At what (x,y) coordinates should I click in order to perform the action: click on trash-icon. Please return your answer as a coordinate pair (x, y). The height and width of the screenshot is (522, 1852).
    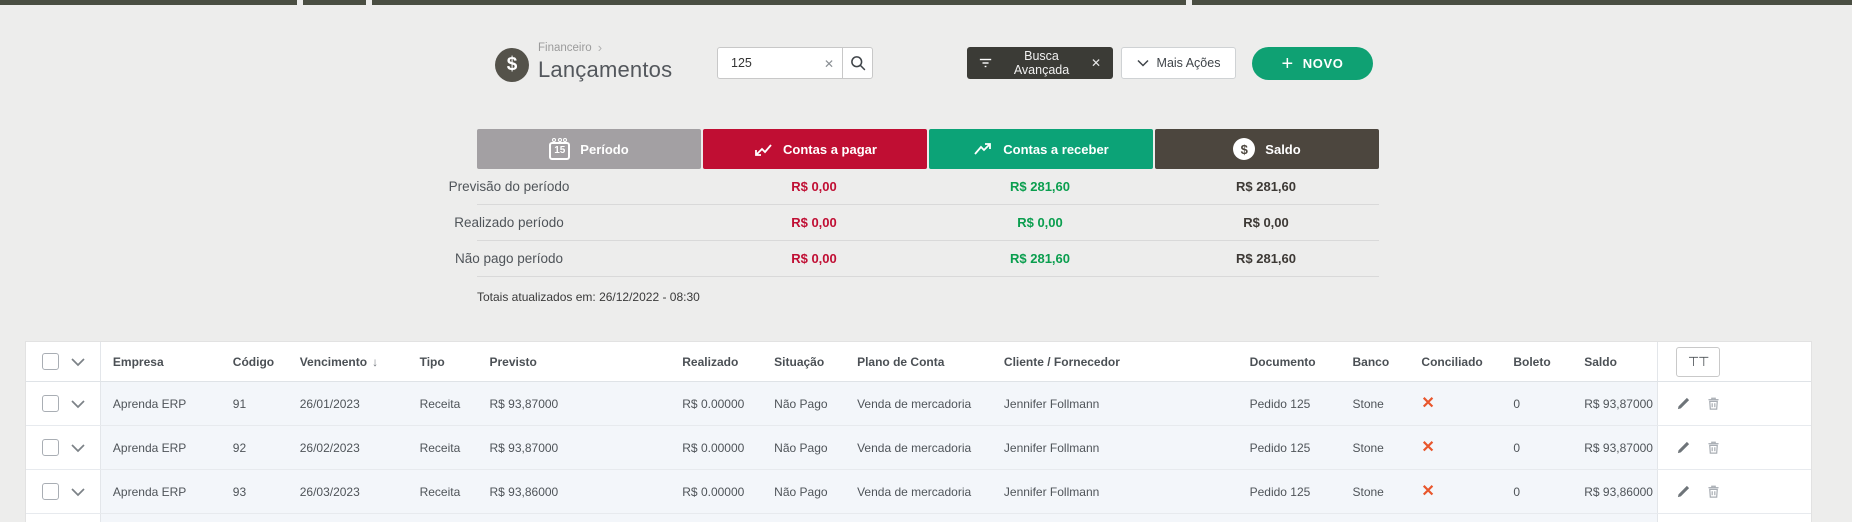
    Looking at the image, I should click on (1713, 447).